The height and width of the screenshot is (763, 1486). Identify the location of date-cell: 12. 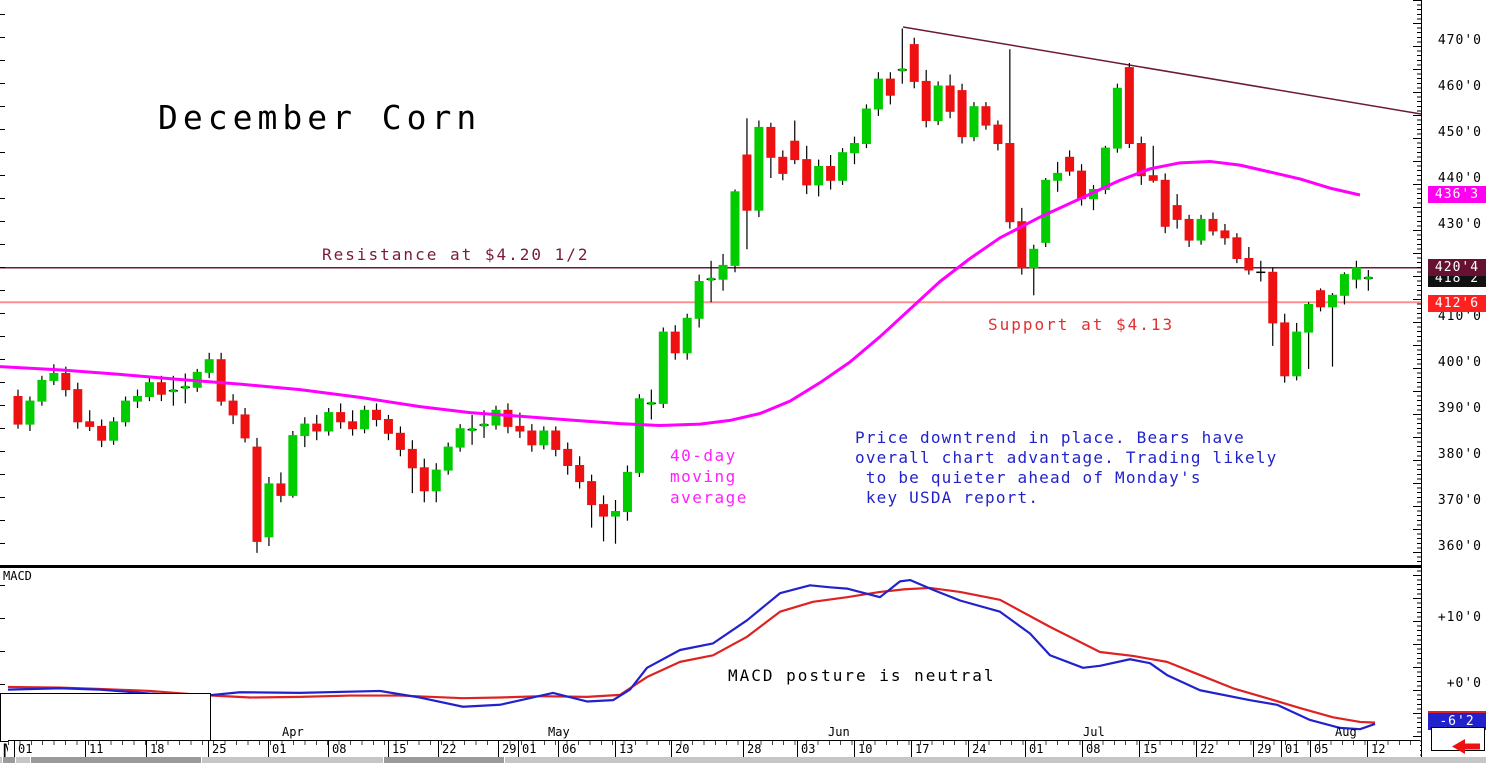
(1376, 749).